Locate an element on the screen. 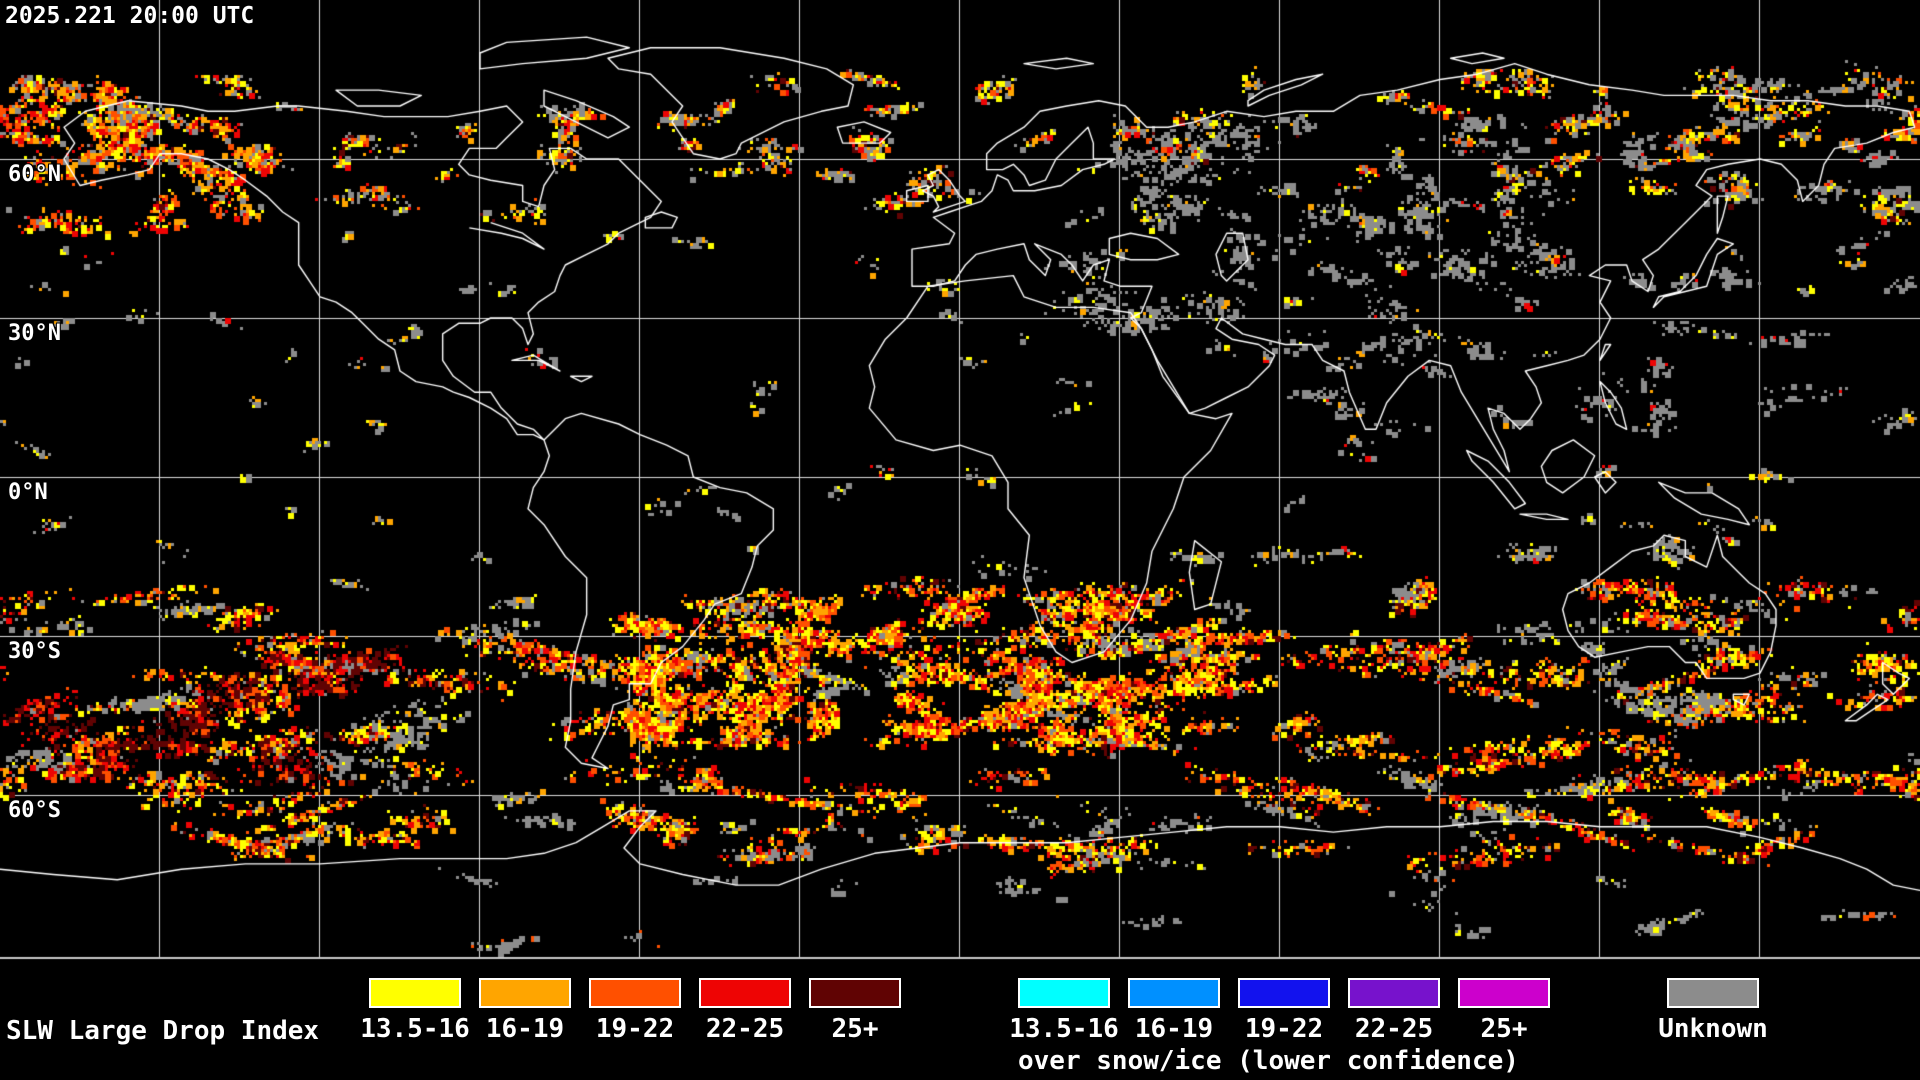 This screenshot has height=1080, width=1920. legend-unknown-label: Unknown is located at coordinates (1713, 1029).